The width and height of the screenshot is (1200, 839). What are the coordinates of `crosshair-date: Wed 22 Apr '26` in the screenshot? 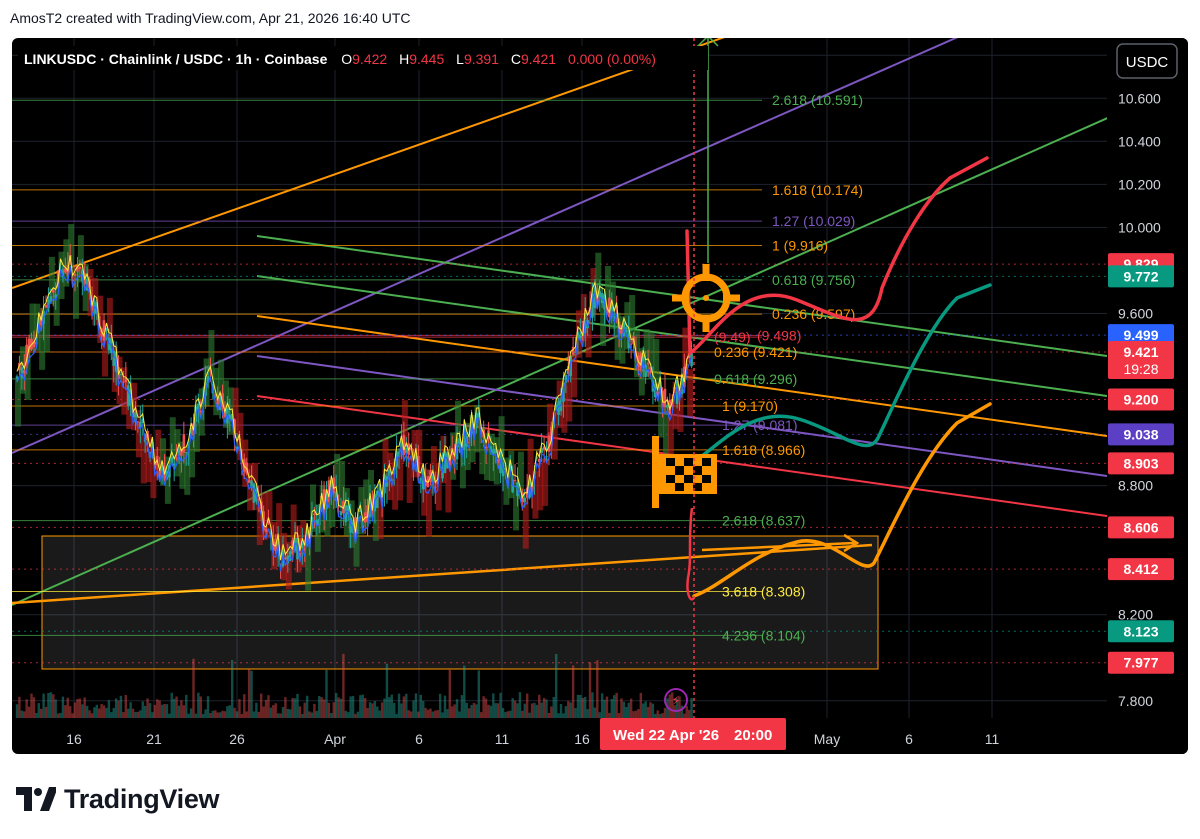 It's located at (666, 735).